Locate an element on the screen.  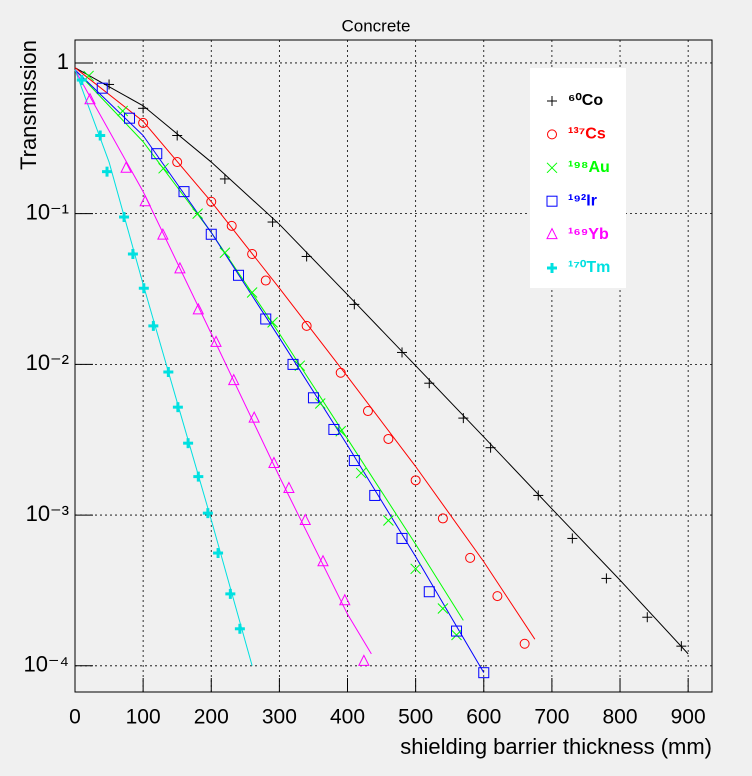
x-axis-label: shielding barrier thickness (mm) is located at coordinates (556, 746).